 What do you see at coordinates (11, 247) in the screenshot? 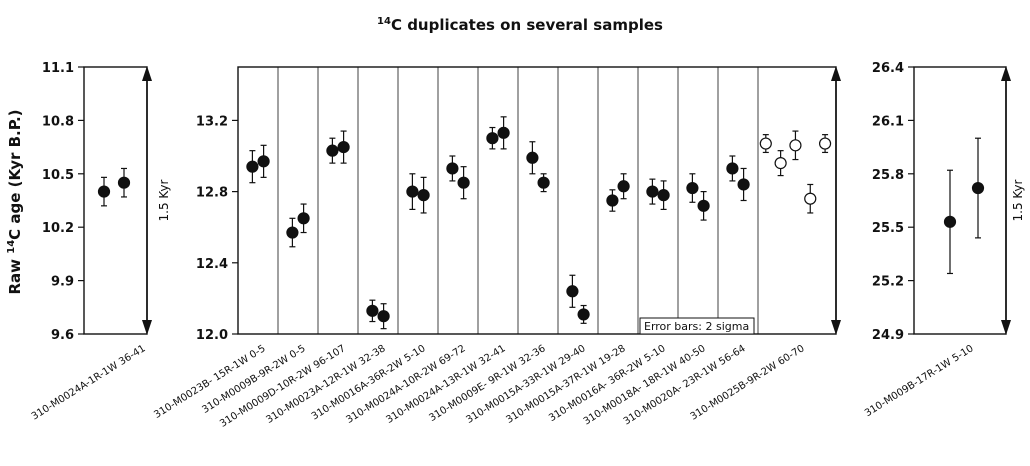
I see `ylabel-superscript: 14` at bounding box center [11, 247].